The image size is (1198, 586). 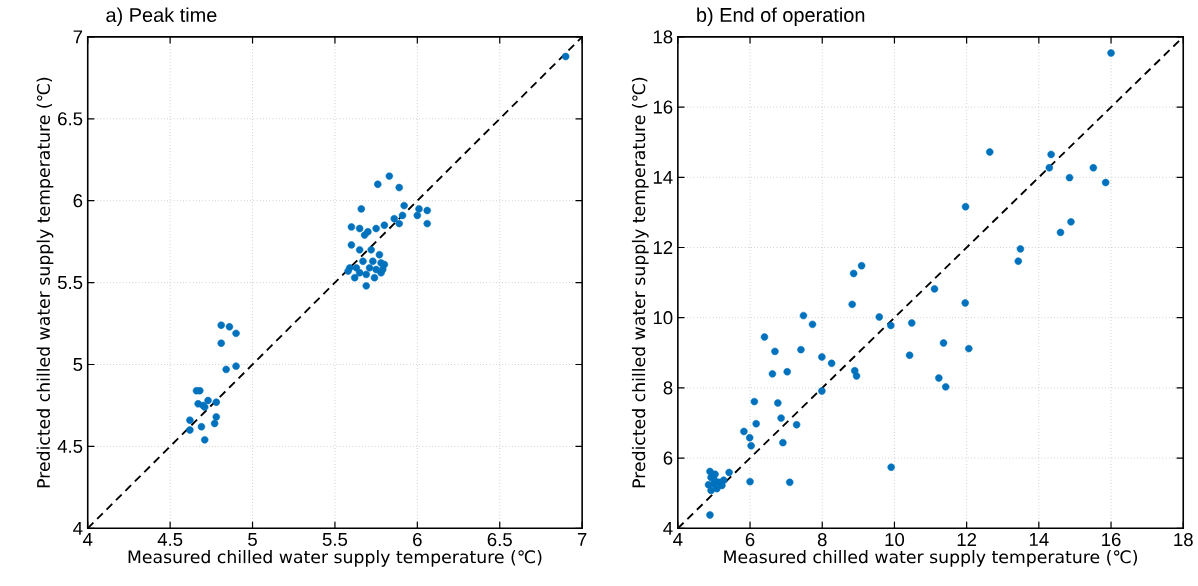 I want to click on chart-title: b) End of operation, so click(x=781, y=16).